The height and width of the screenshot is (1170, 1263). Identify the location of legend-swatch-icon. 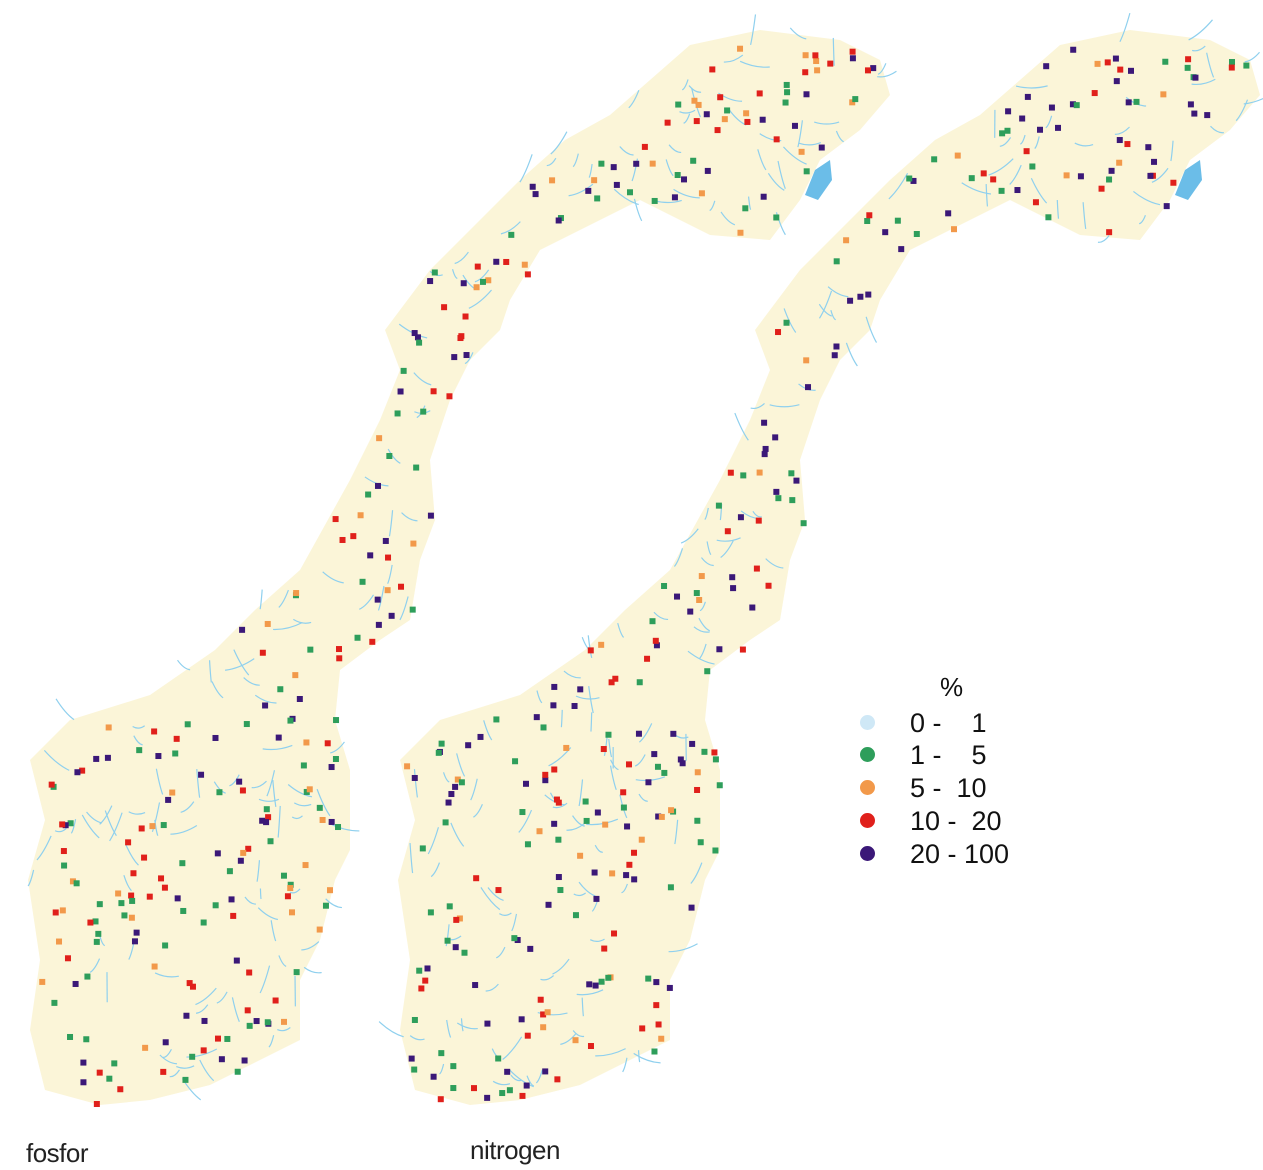
(867, 820).